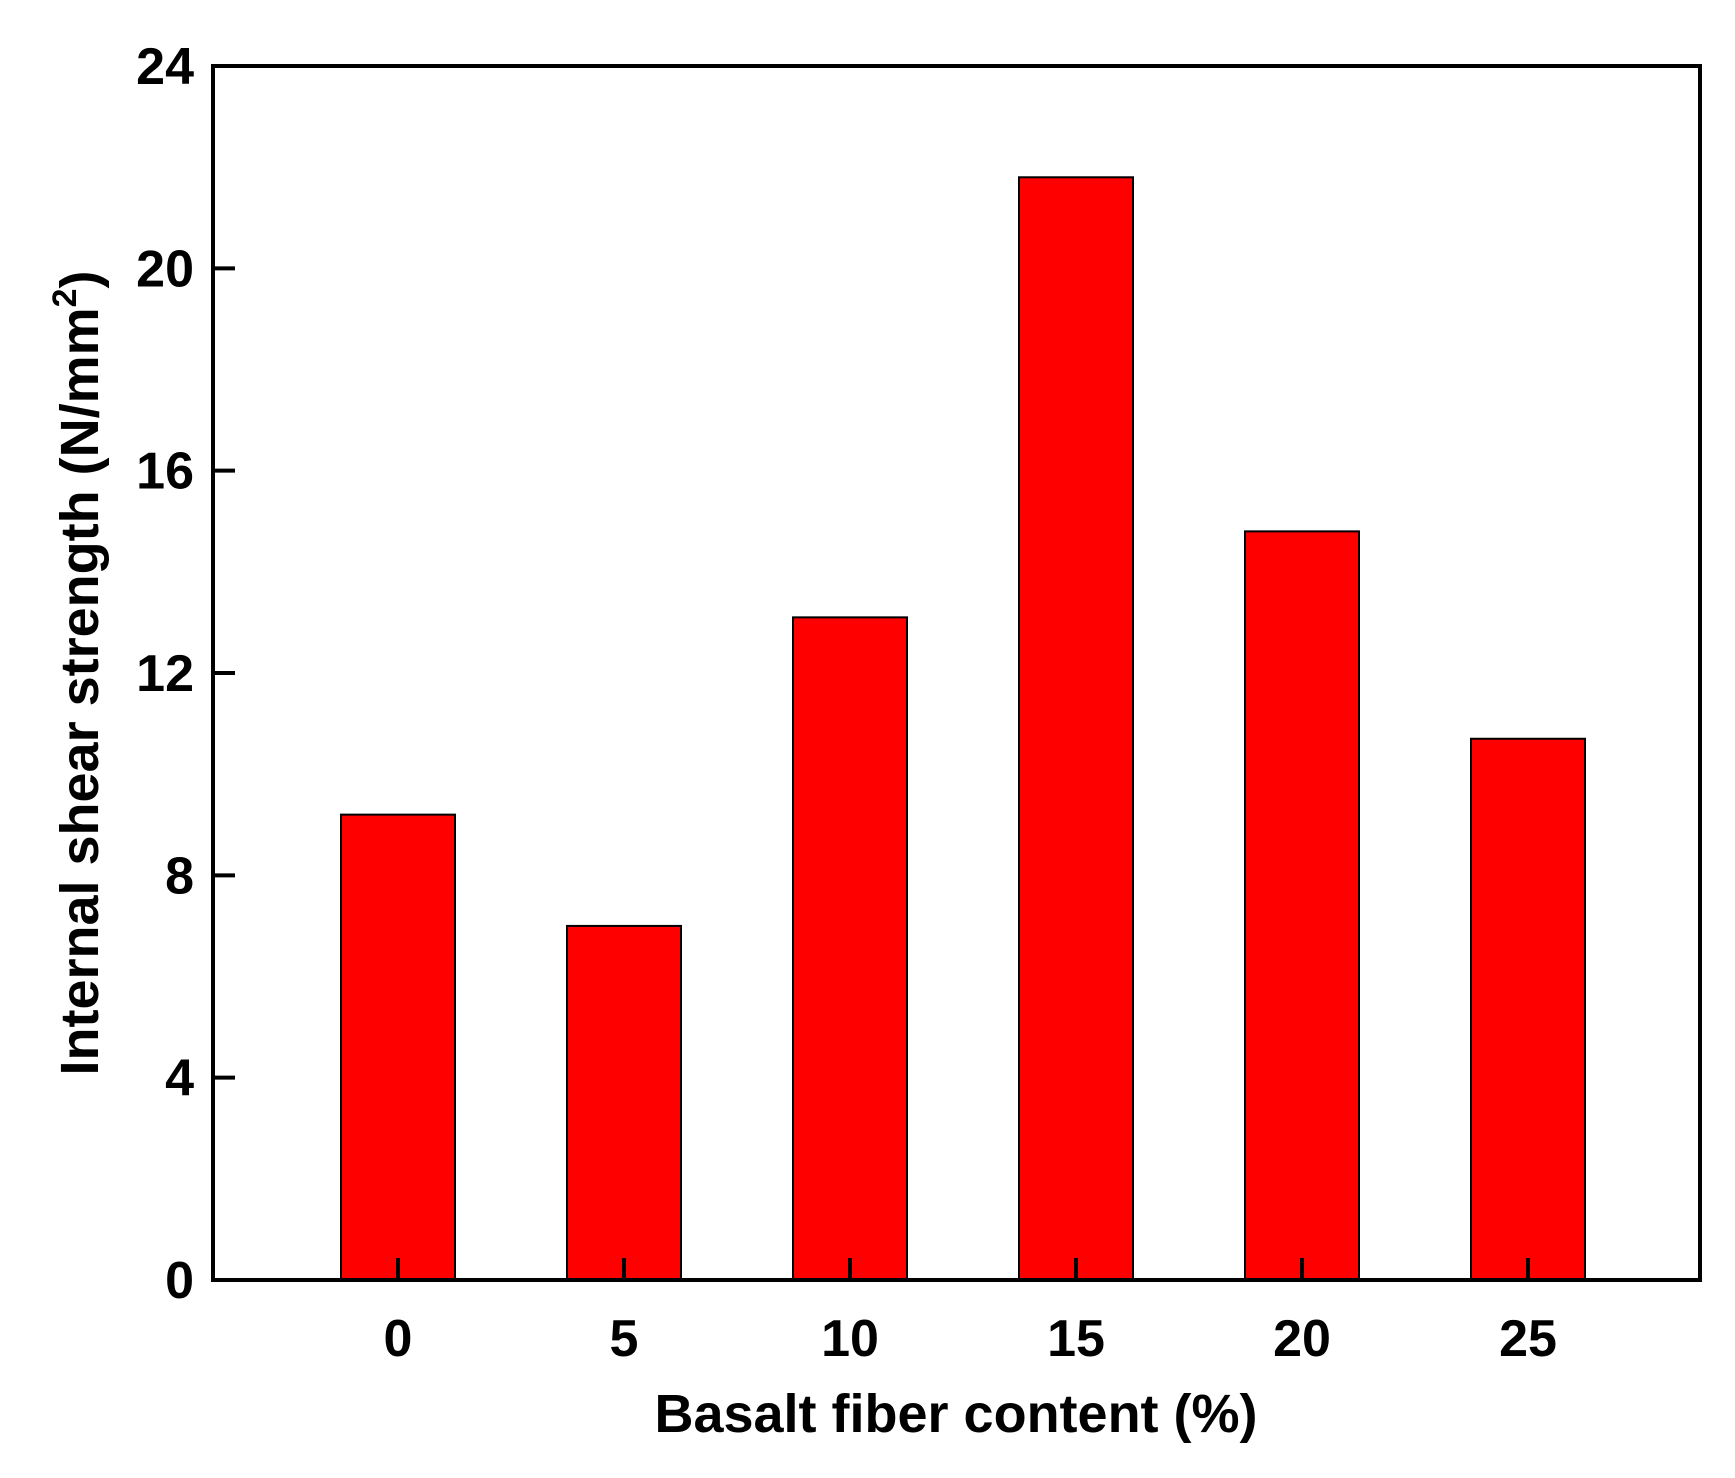 The height and width of the screenshot is (1478, 1735). I want to click on x-tick-label-20: 20, so click(1302, 1339).